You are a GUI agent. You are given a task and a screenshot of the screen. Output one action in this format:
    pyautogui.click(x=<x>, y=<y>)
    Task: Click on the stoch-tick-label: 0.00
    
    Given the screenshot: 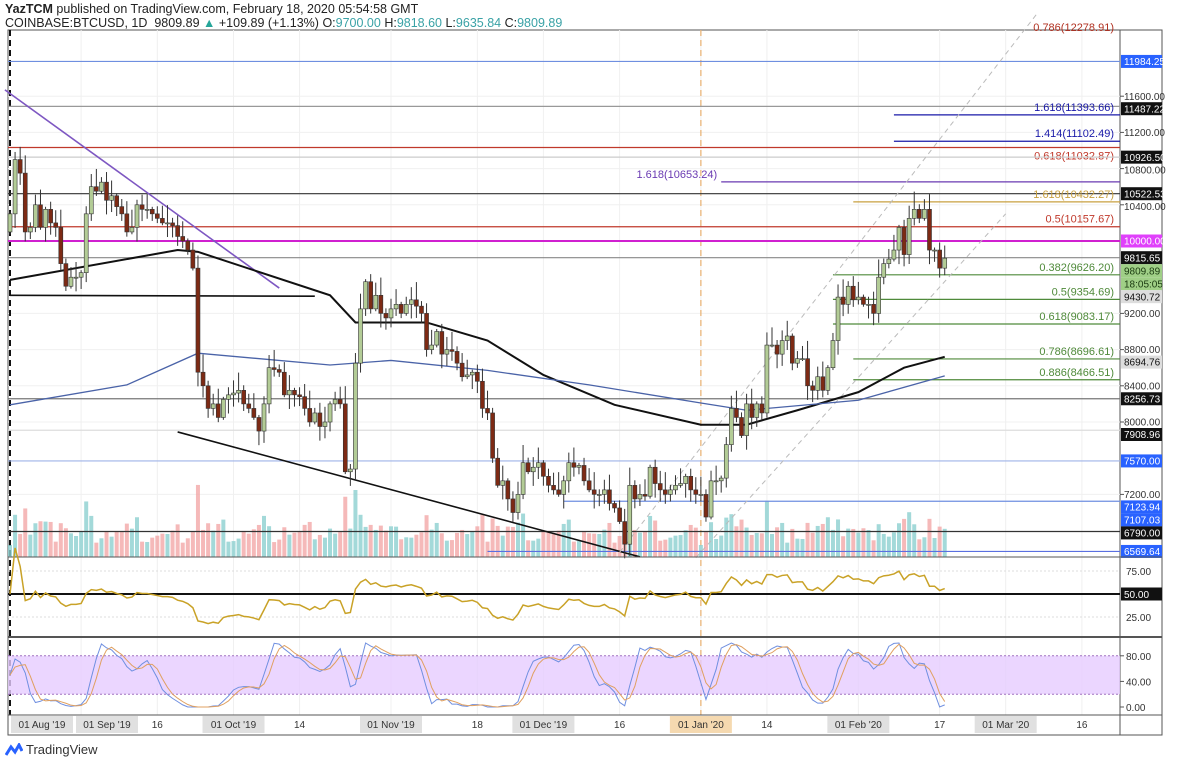 What is the action you would take?
    pyautogui.click(x=1136, y=708)
    